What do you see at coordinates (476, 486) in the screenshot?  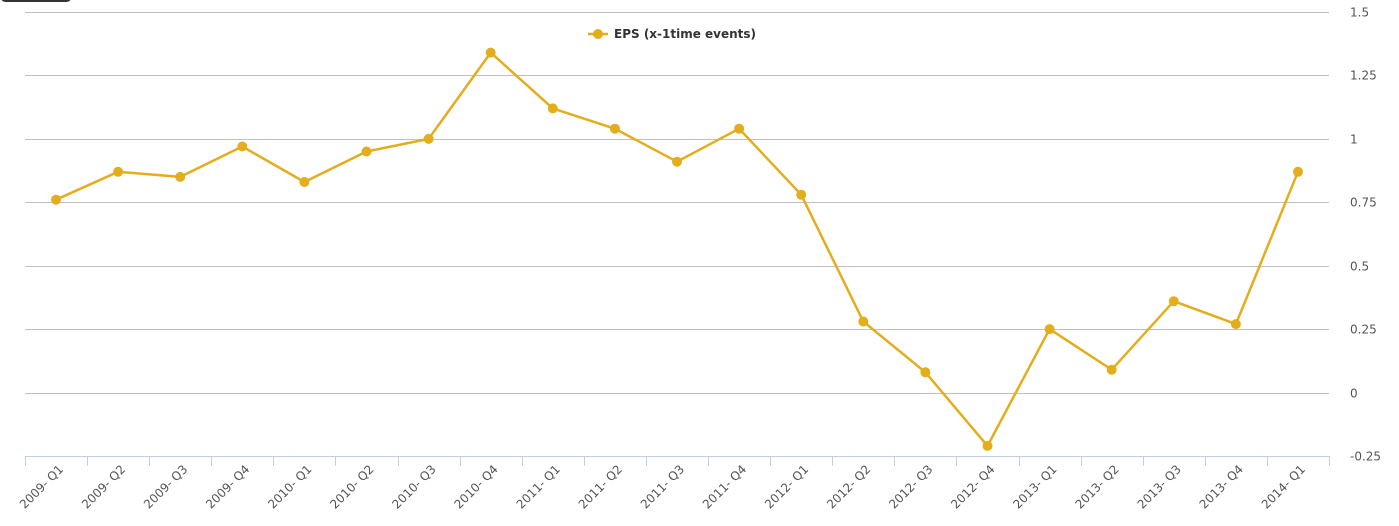 I see `x-tick-label: 2010- Q4` at bounding box center [476, 486].